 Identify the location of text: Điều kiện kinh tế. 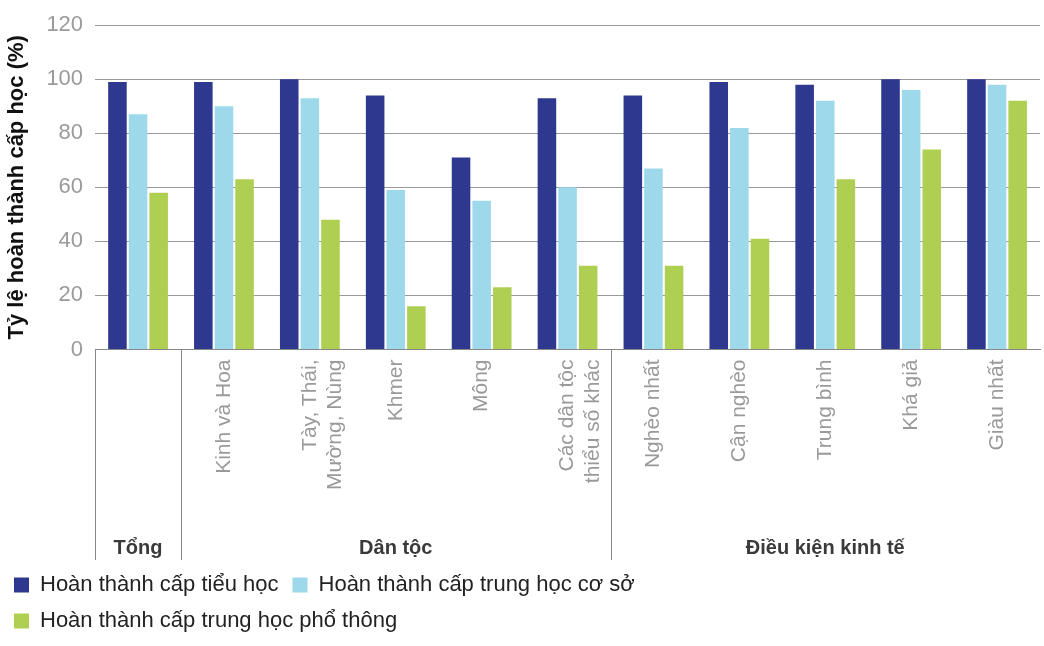
(825, 546).